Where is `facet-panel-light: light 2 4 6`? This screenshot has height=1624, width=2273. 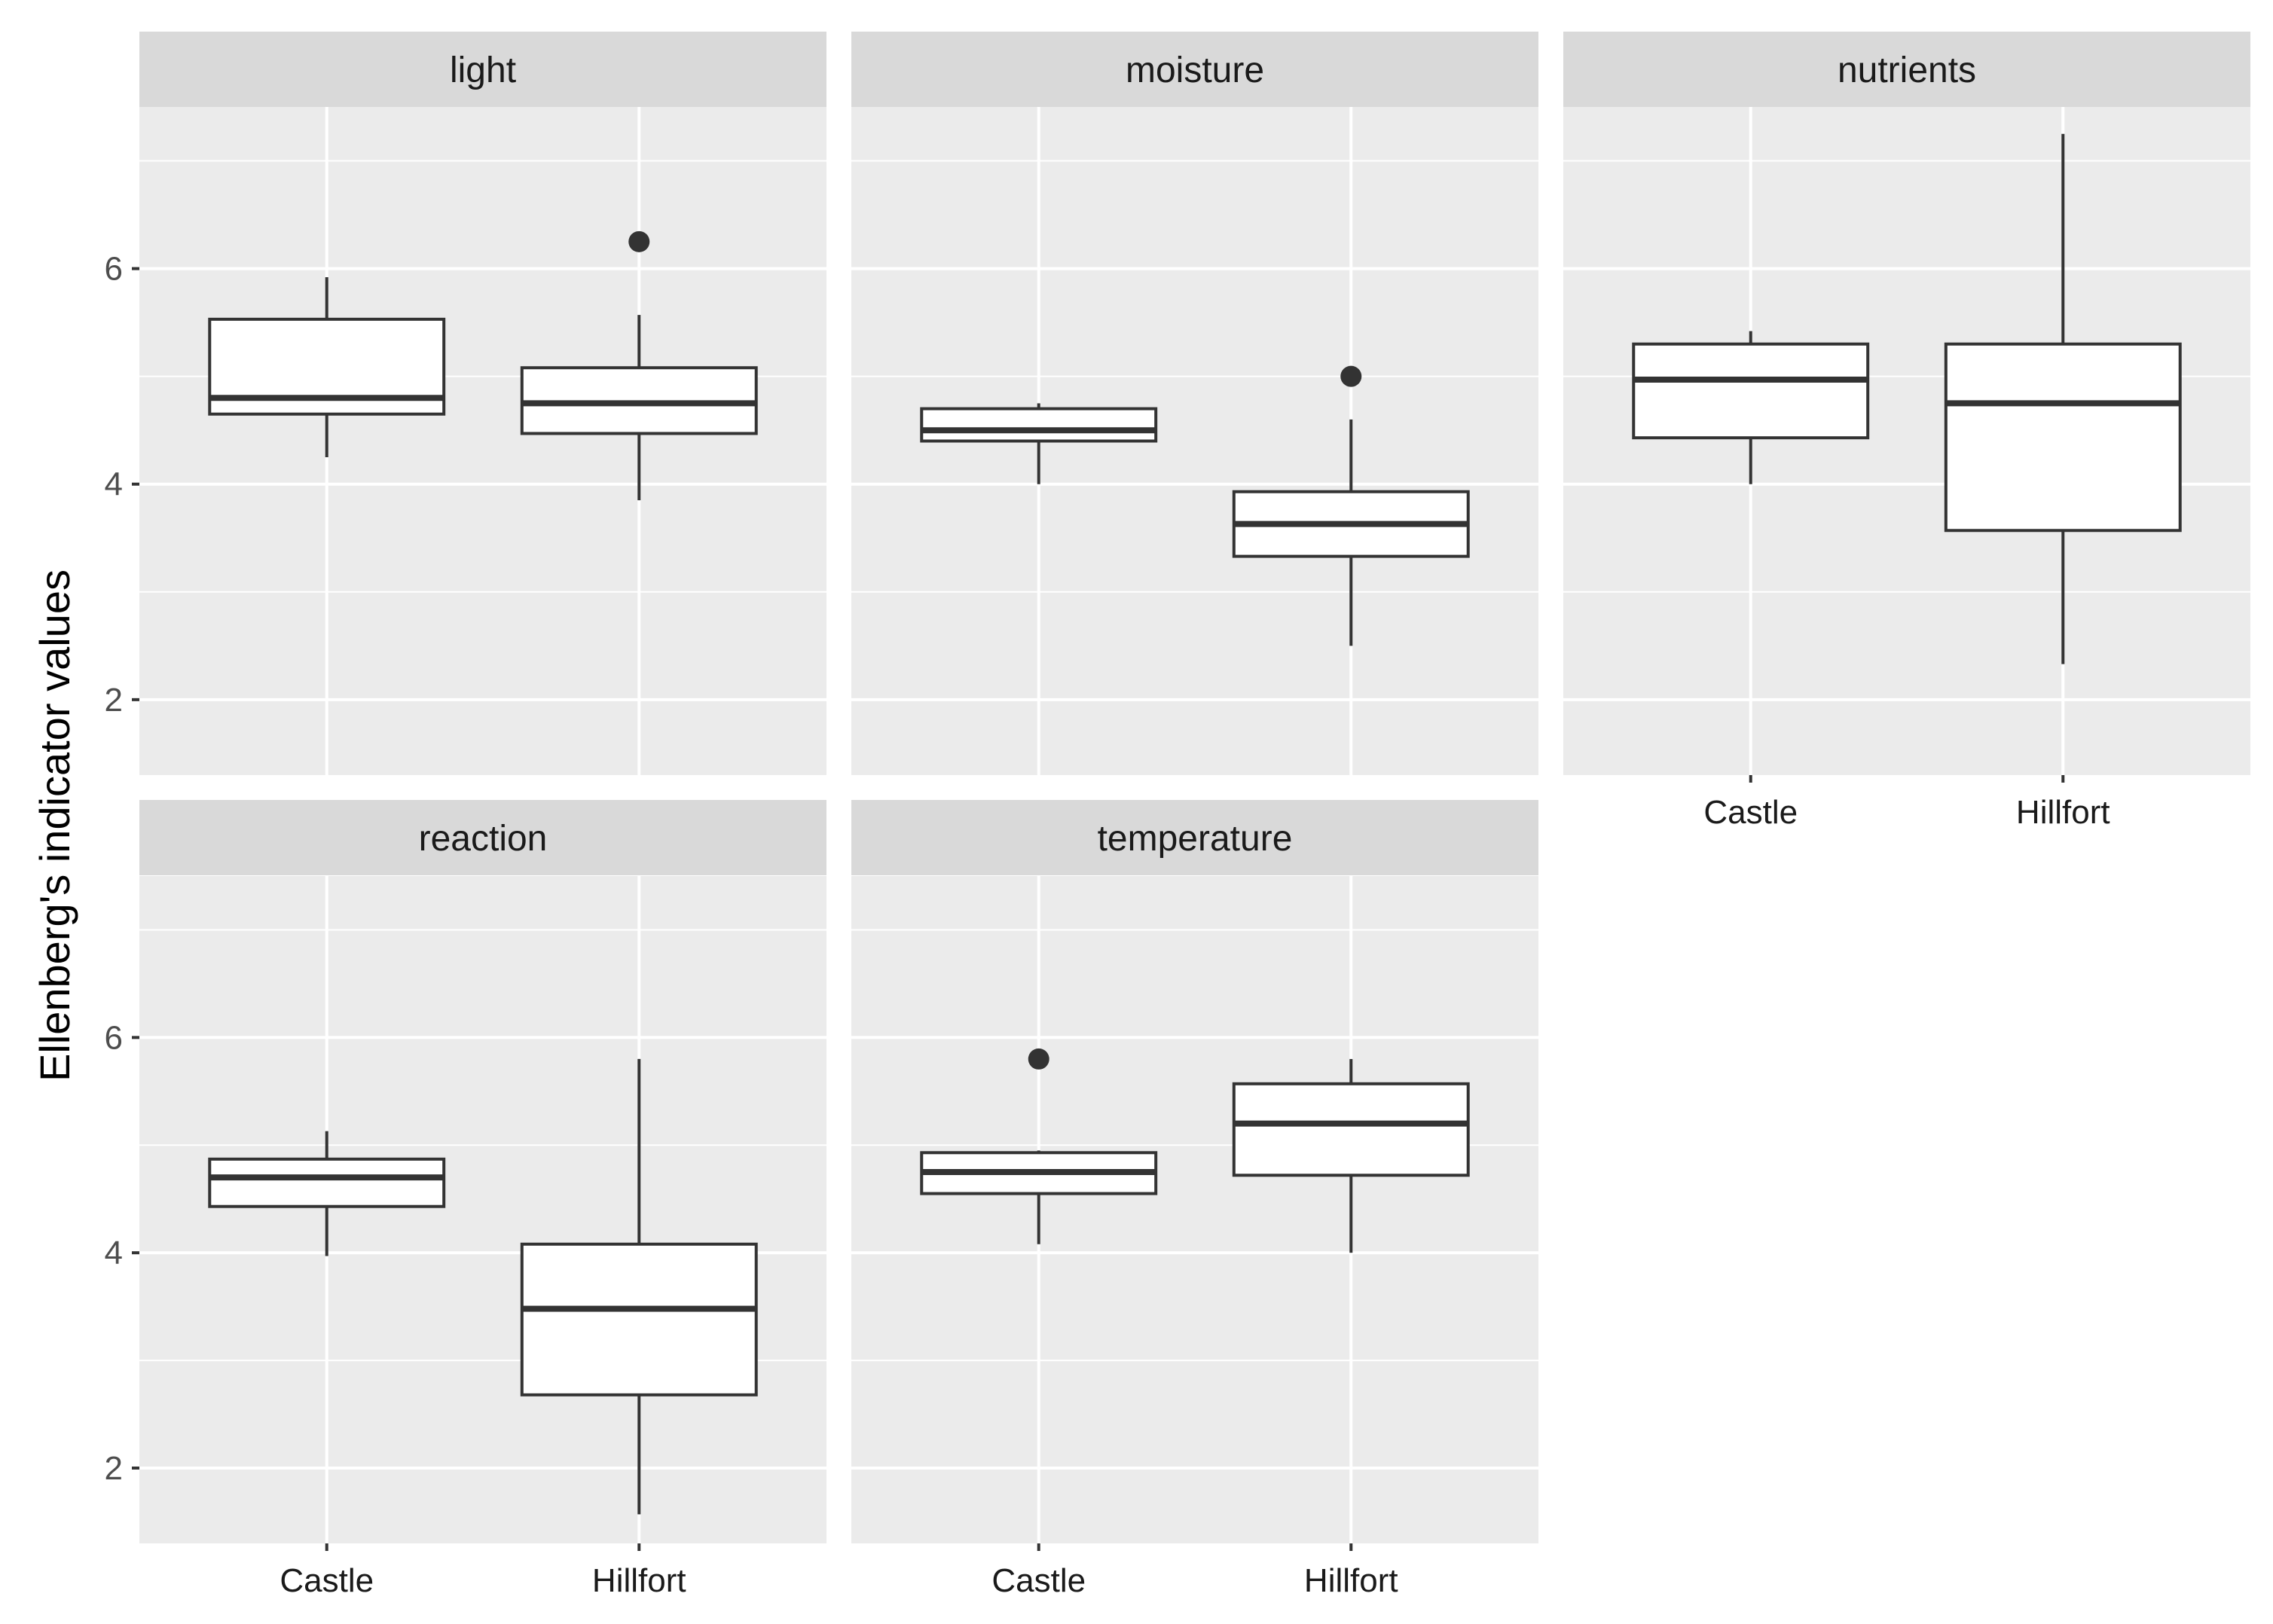
facet-panel-light: light 2 4 6 is located at coordinates (465, 403).